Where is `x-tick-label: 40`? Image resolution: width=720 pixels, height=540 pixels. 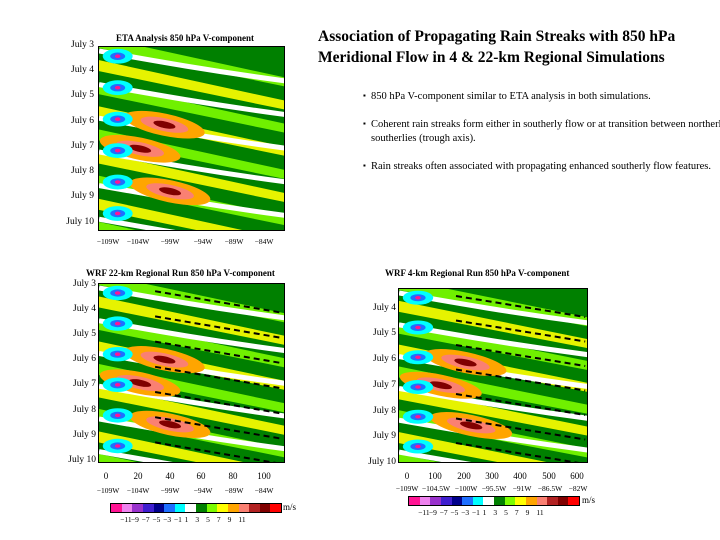
x-tick-label: 40 is located at coordinates (170, 476).